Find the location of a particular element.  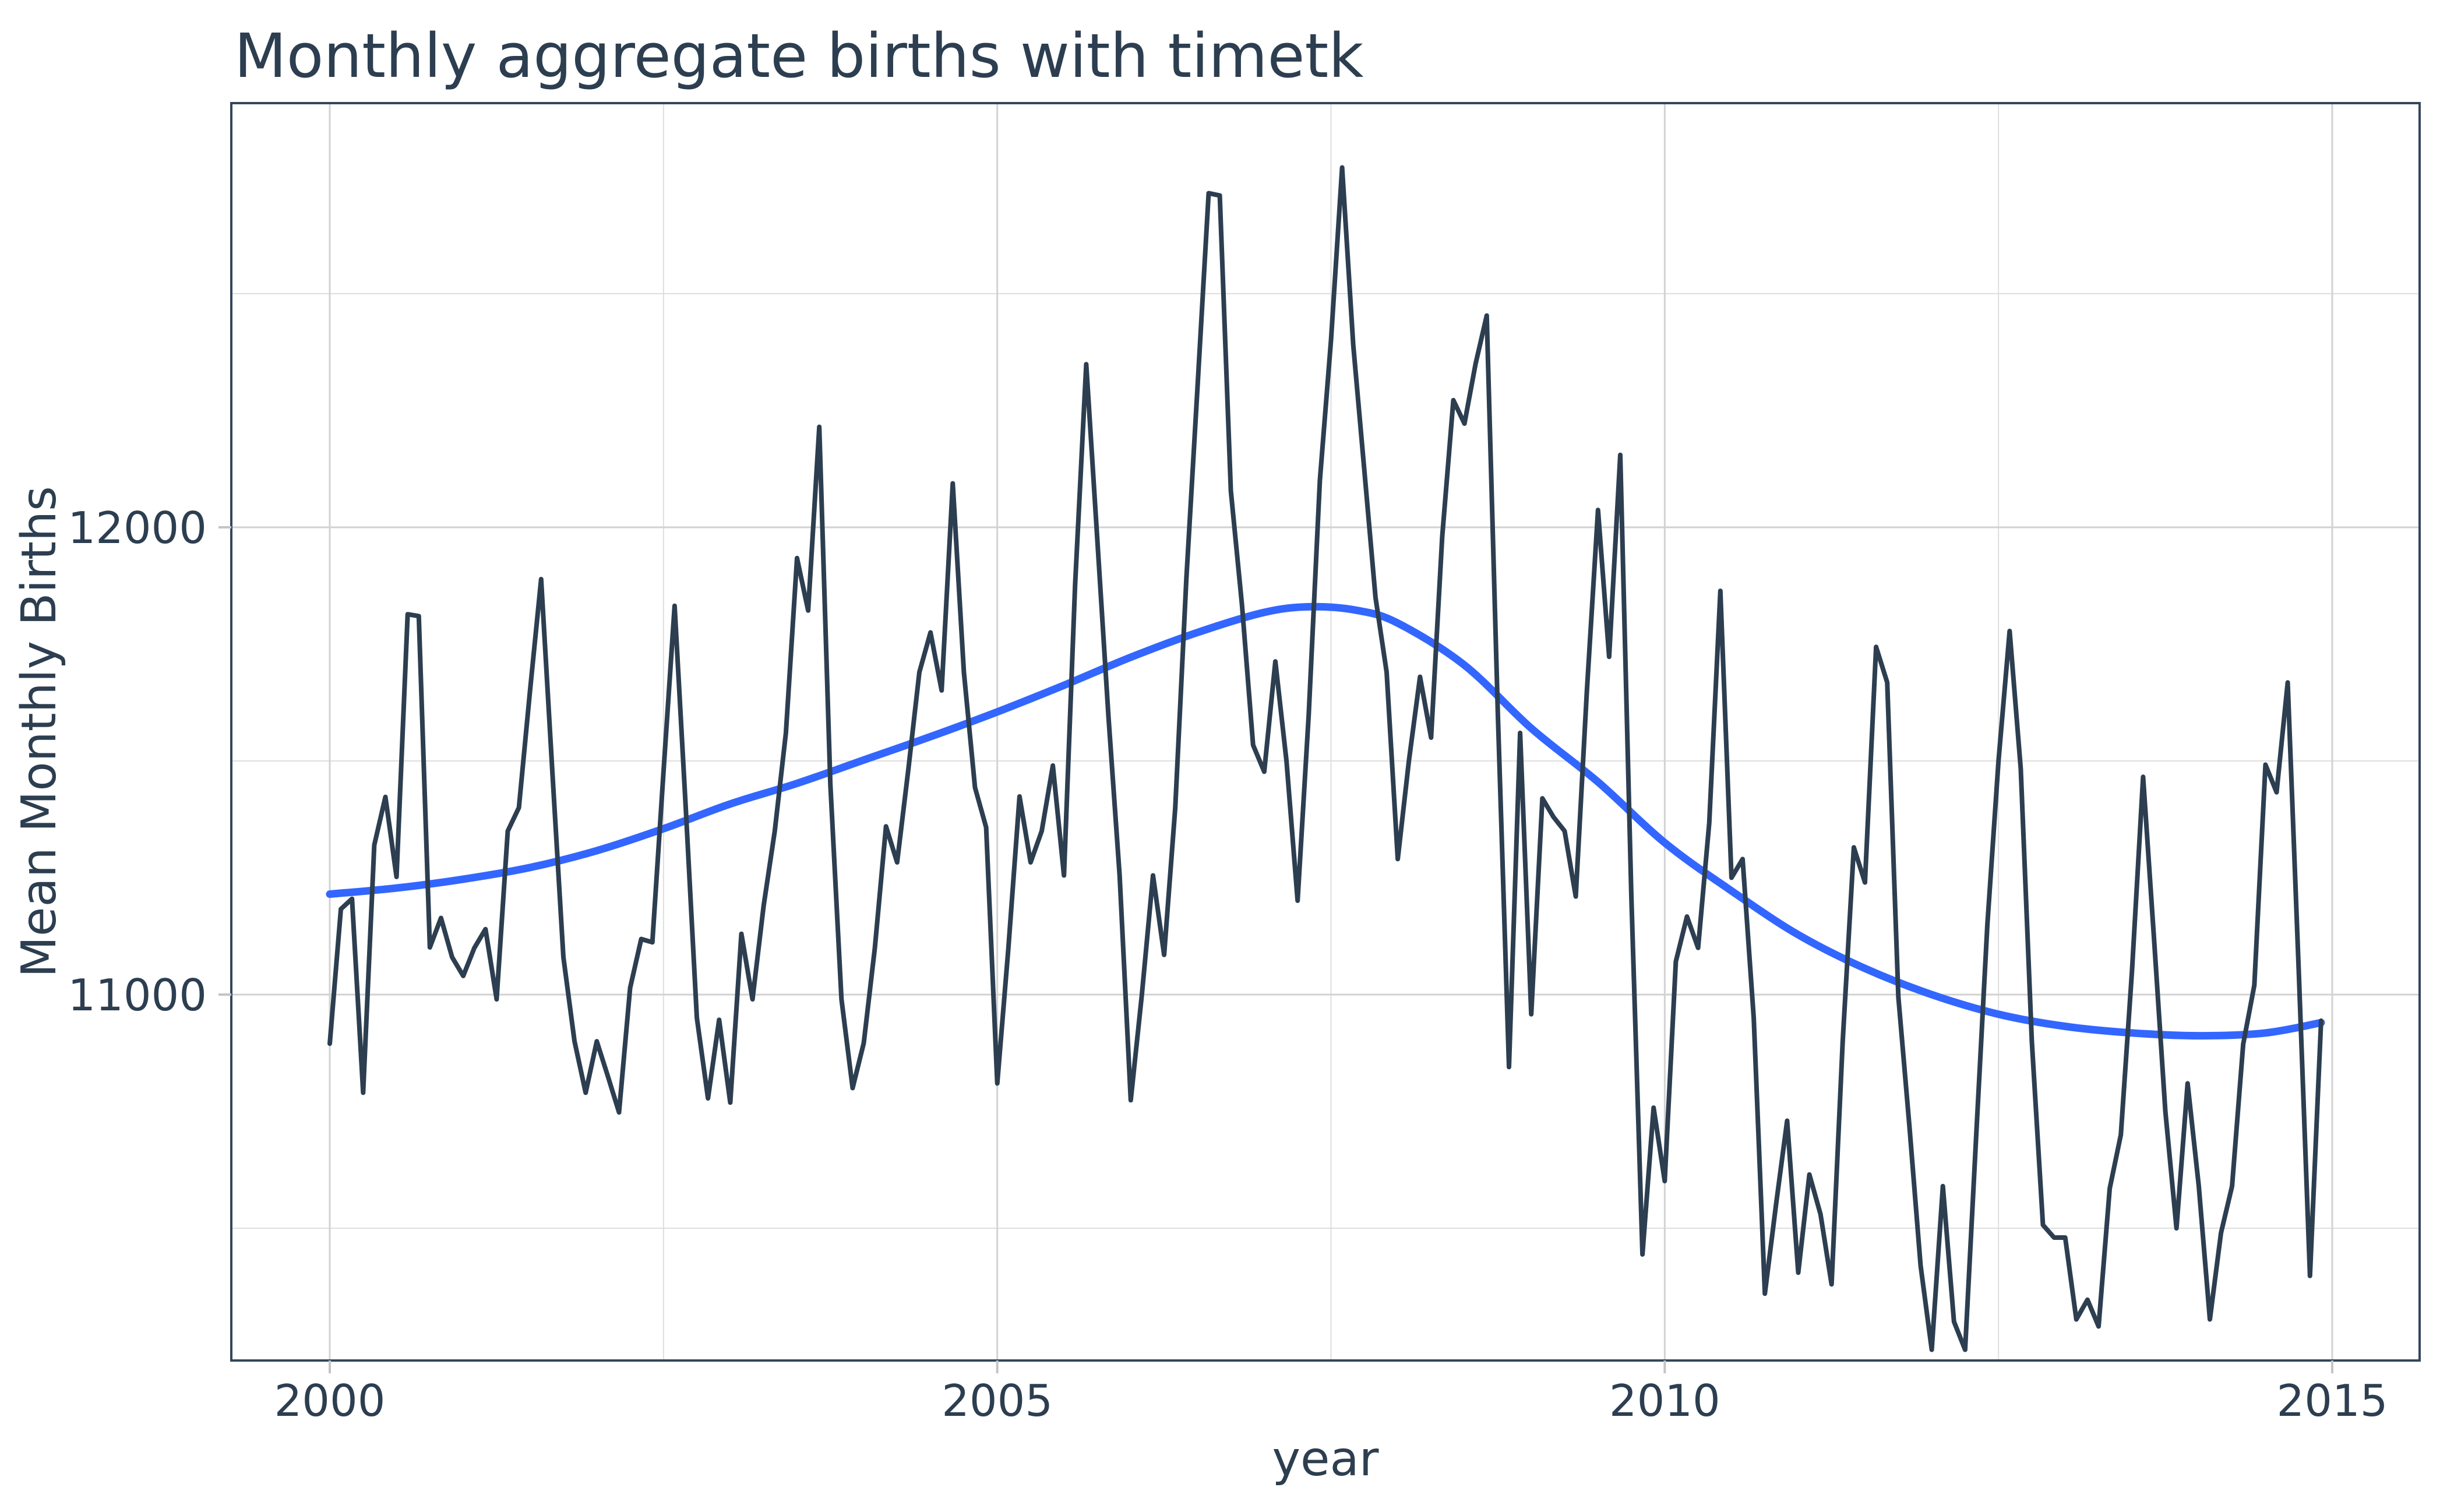

y-axis-label: Mean Monthly Births is located at coordinates (39, 732).